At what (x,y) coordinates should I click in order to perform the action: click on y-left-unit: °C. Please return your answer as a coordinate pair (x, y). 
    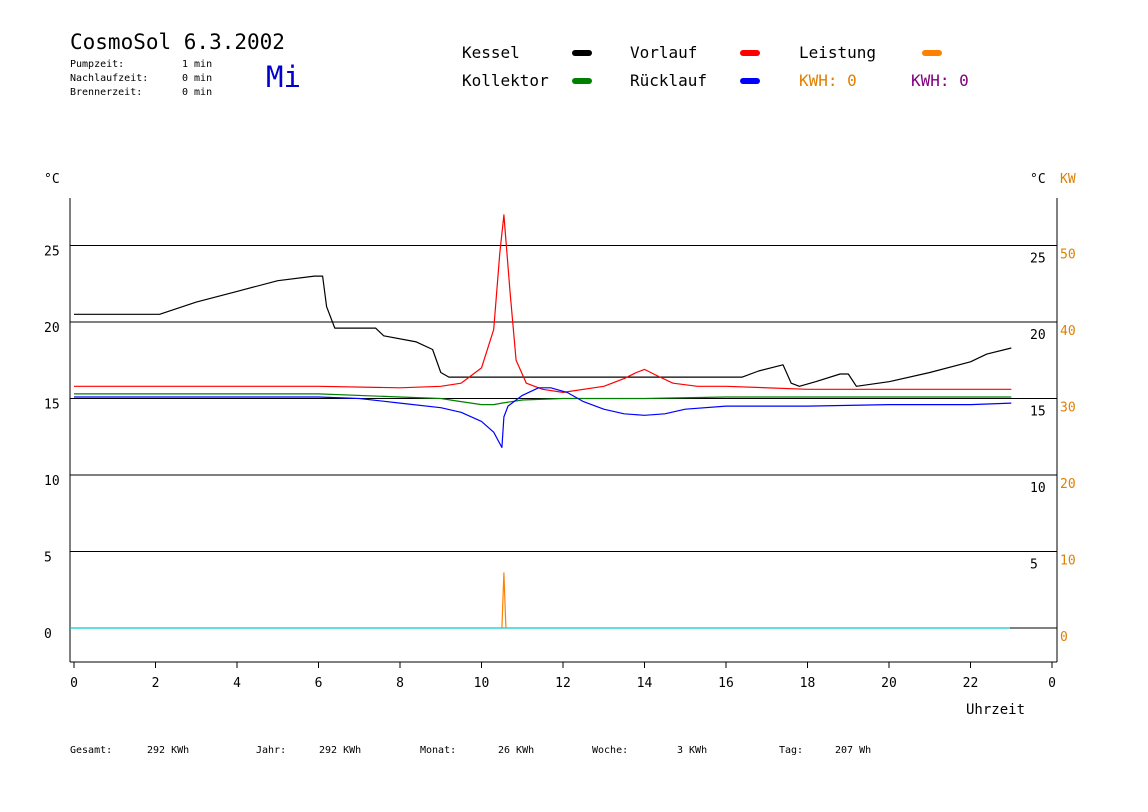
    Looking at the image, I should click on (52, 179).